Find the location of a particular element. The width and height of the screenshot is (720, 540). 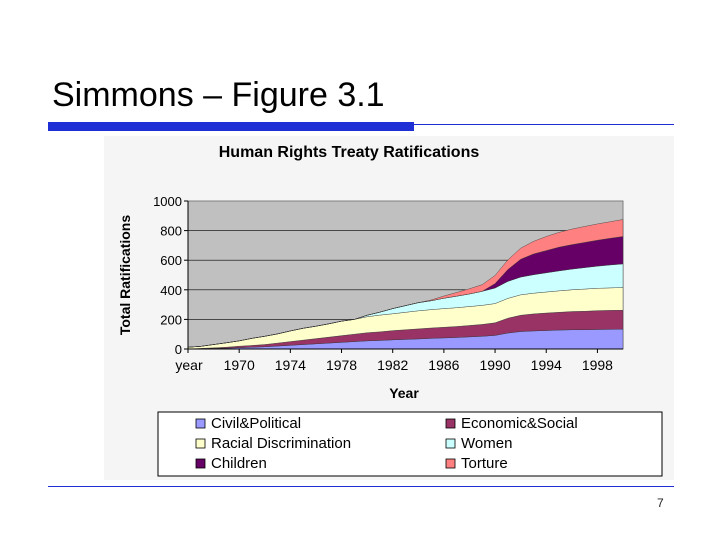

x-tick-label: 1978 is located at coordinates (341, 365).